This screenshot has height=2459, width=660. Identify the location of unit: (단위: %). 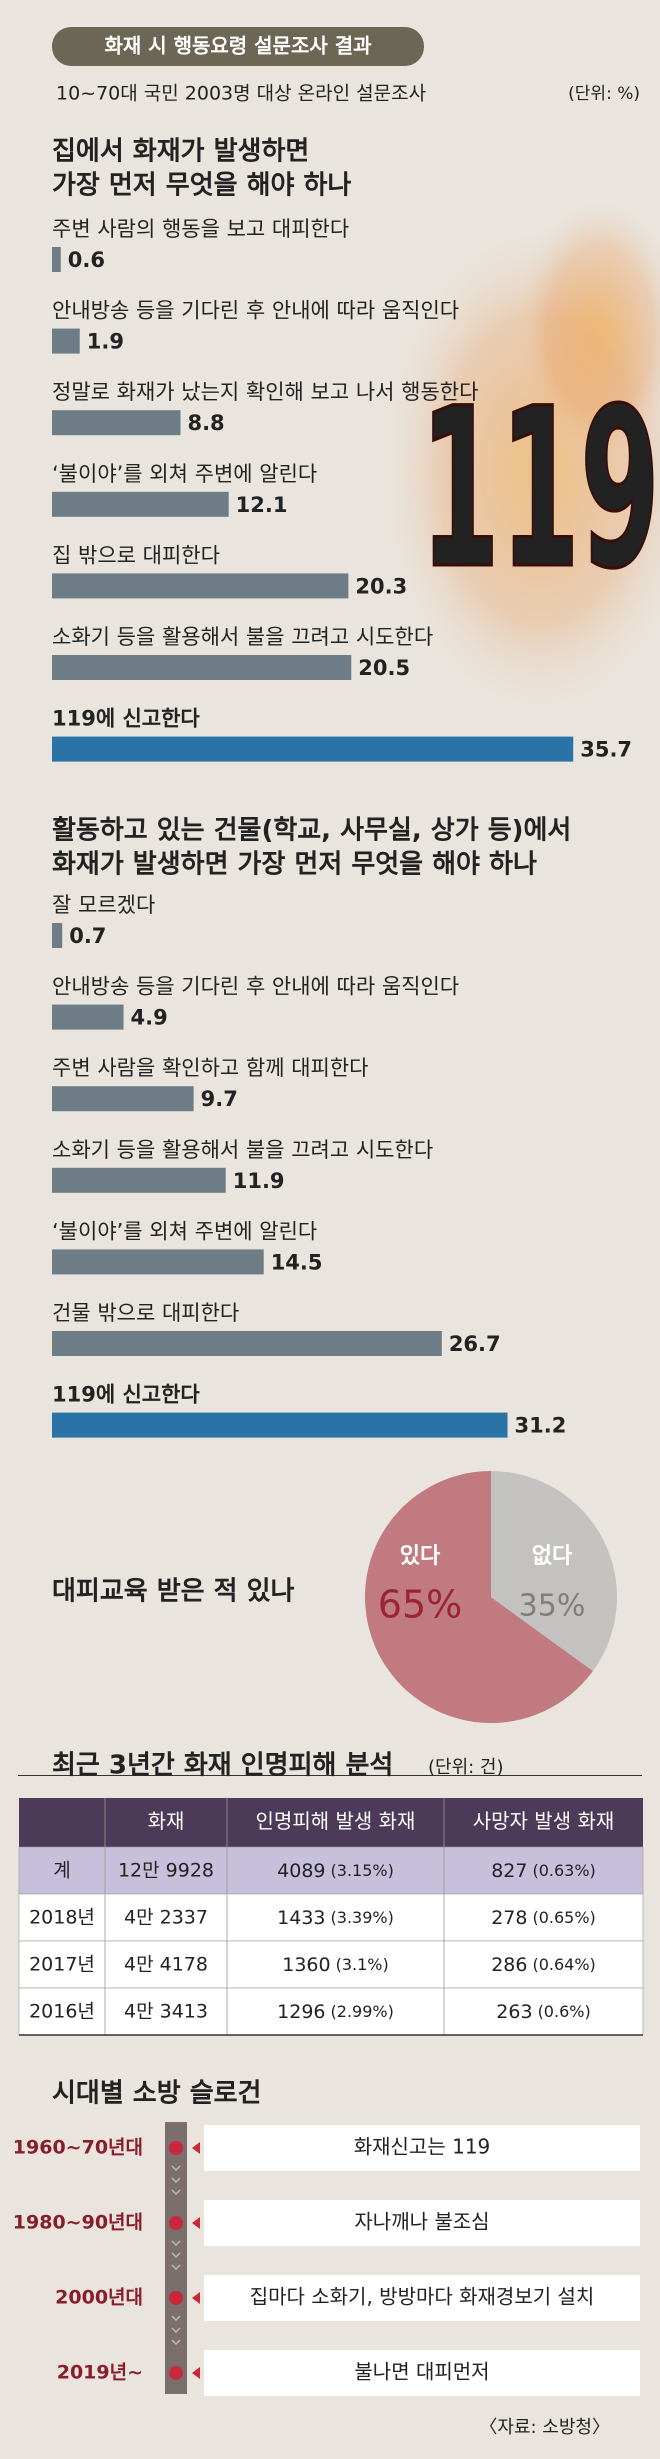
(604, 94).